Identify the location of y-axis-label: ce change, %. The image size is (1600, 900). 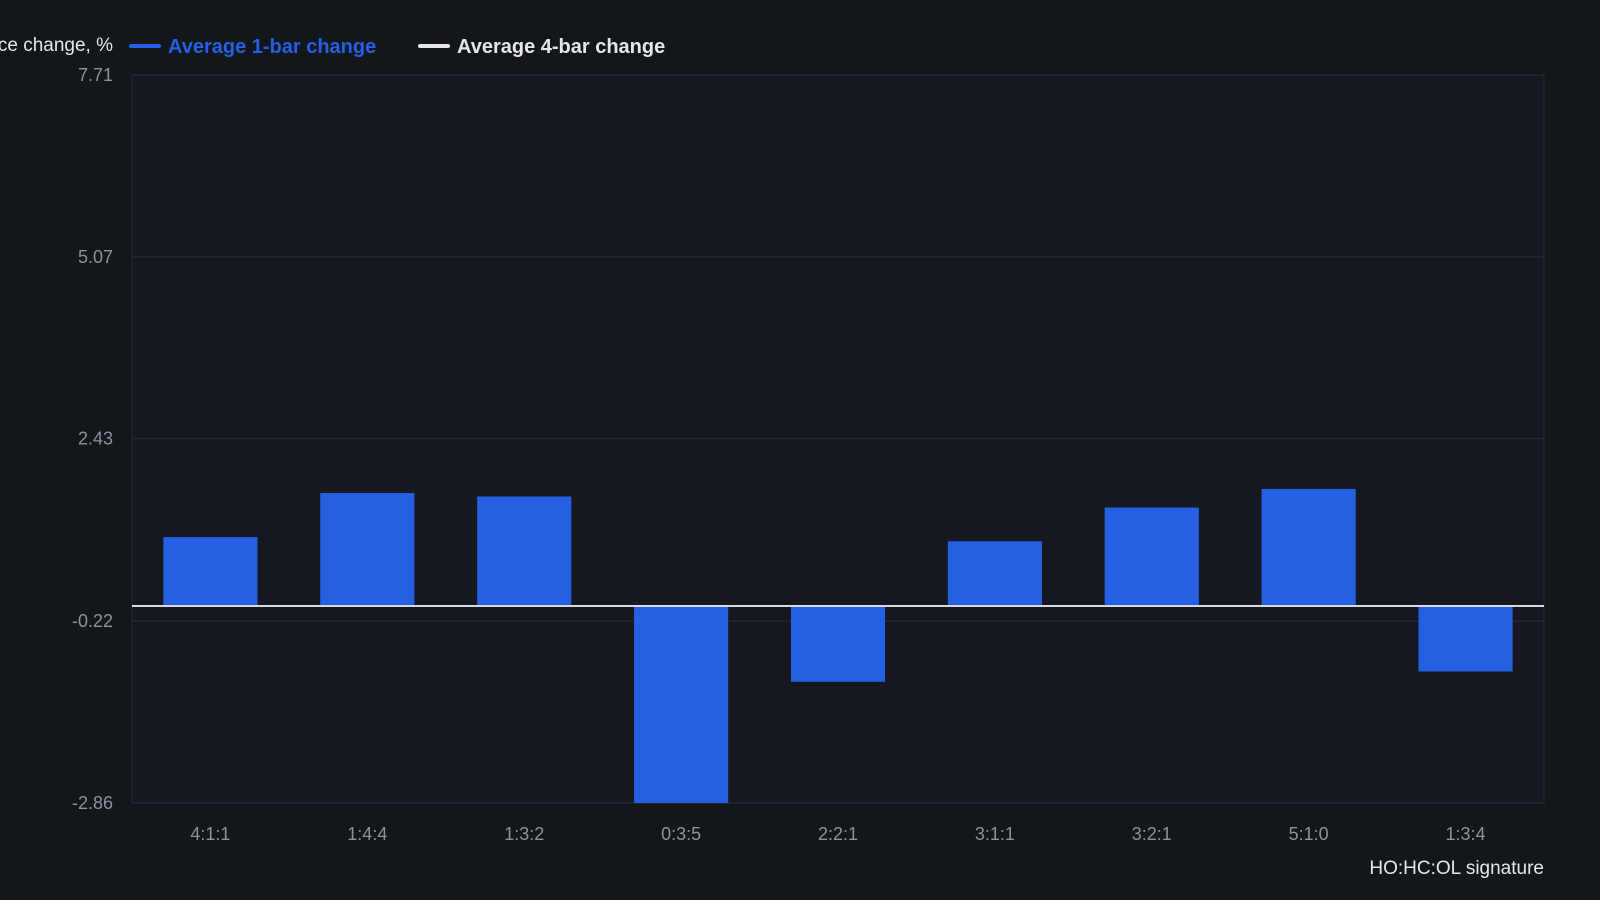
(56, 45).